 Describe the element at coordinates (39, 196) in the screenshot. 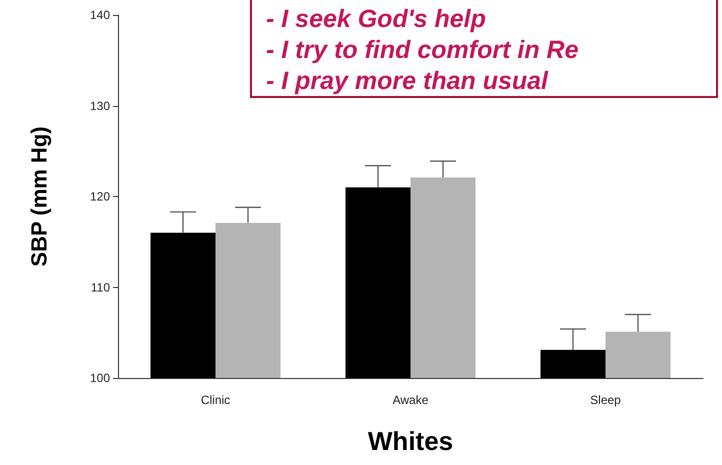

I see `y-axis-title: SBP (mm Hg)` at that location.